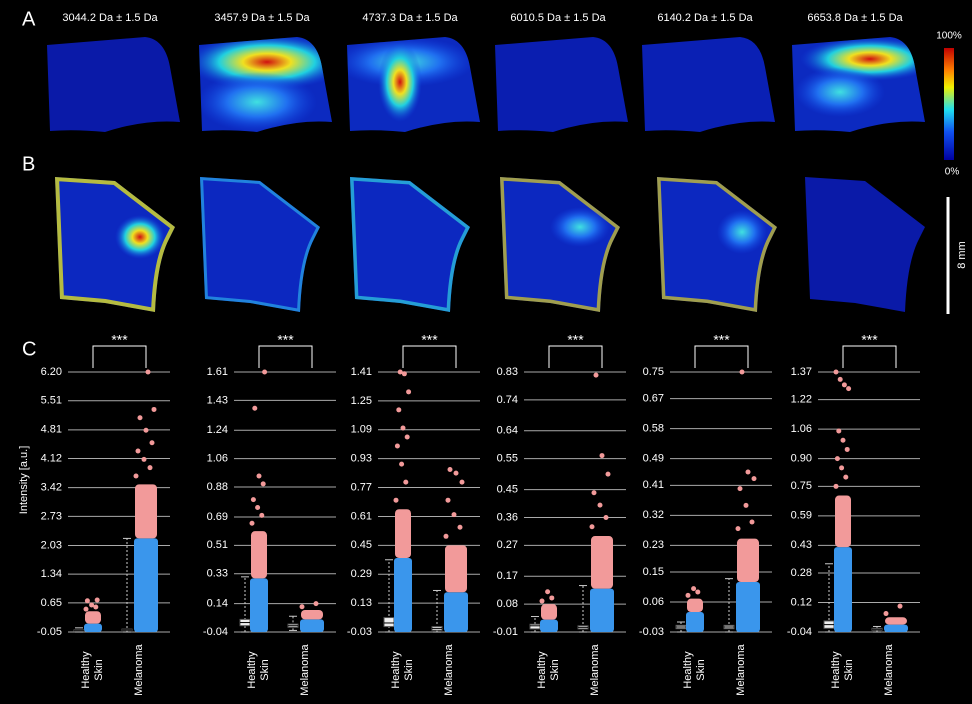 Image resolution: width=972 pixels, height=704 pixels. Describe the element at coordinates (653, 515) in the screenshot. I see `y-tick-label: 0.32` at that location.